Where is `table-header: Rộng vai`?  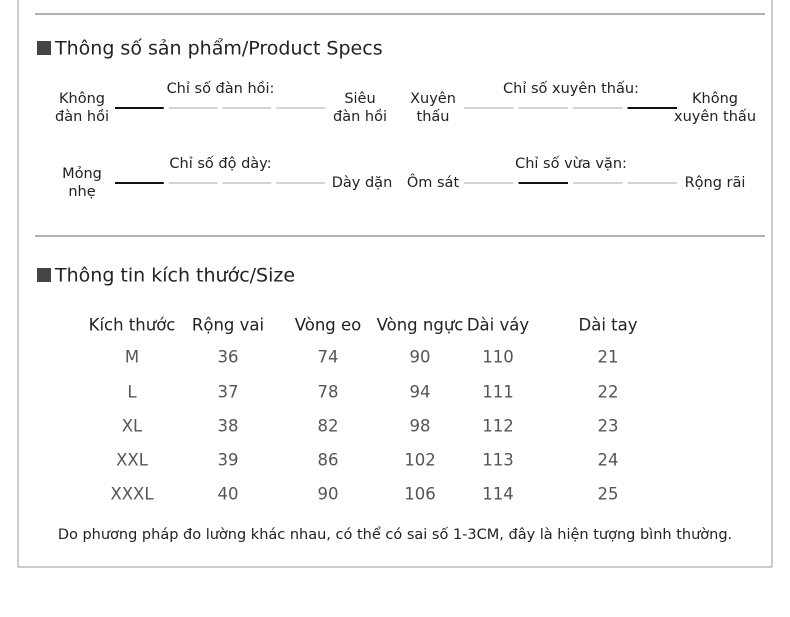 table-header: Rộng vai is located at coordinates (228, 325).